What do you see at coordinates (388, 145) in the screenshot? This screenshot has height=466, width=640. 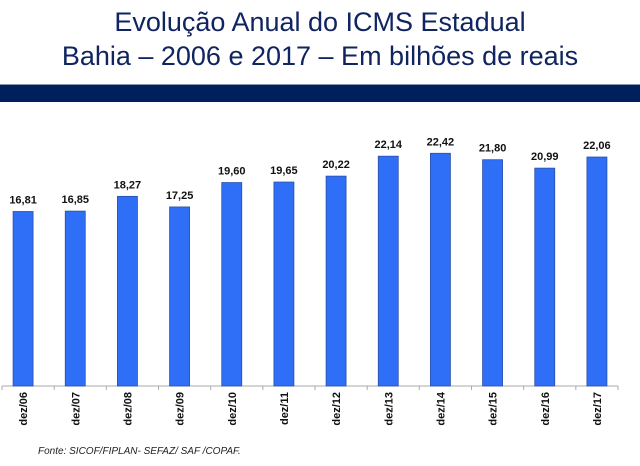 I see `data-label: 22,14` at bounding box center [388, 145].